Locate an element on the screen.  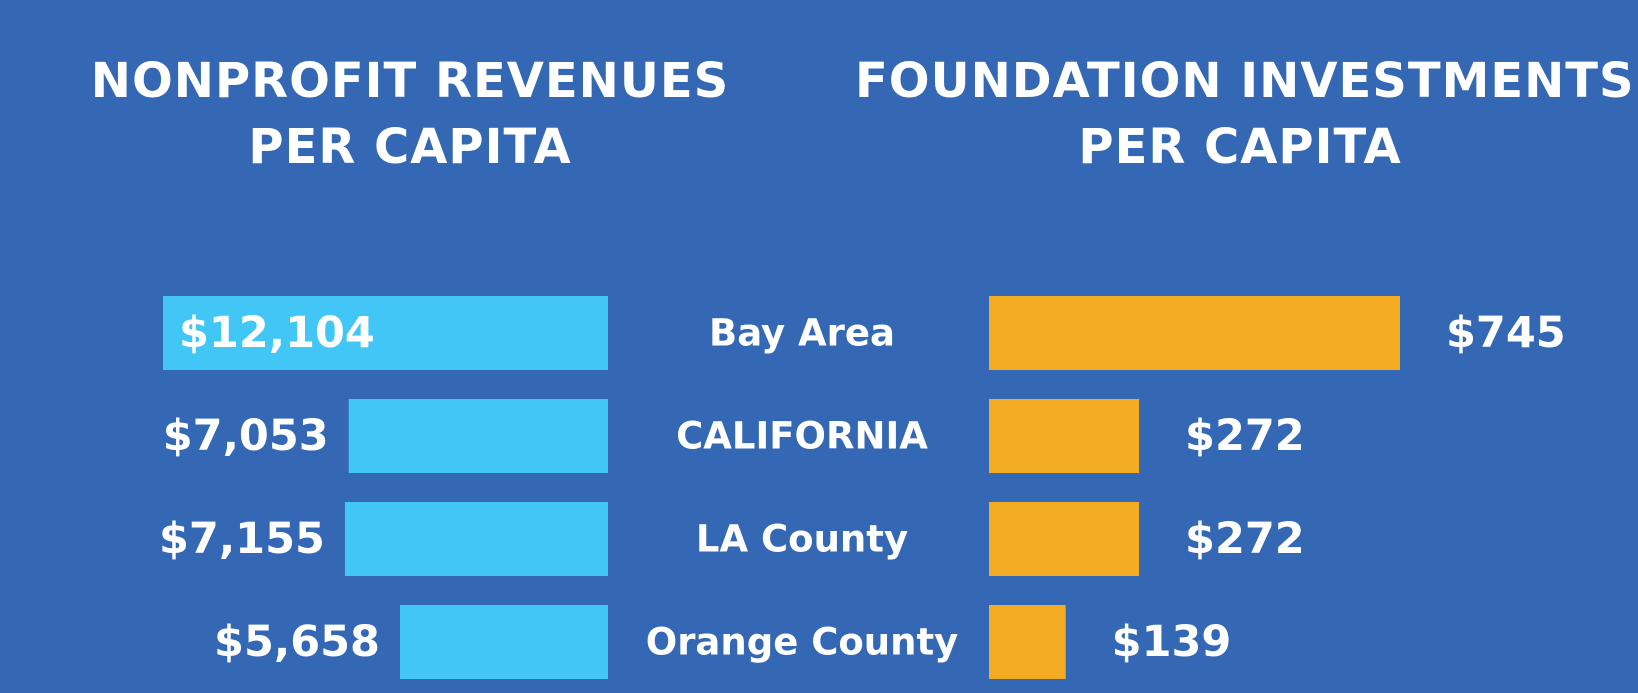
nonprofit-value-label-1: $7,053 is located at coordinates (246, 436).